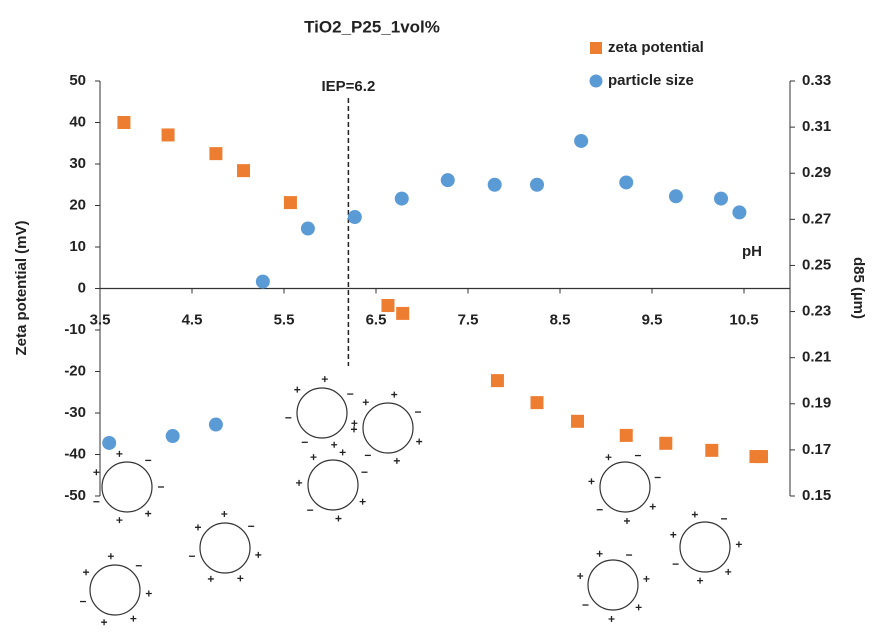 The height and width of the screenshot is (635, 876). What do you see at coordinates (816, 80) in the screenshot?
I see `y2-tick-label: 0.33` at bounding box center [816, 80].